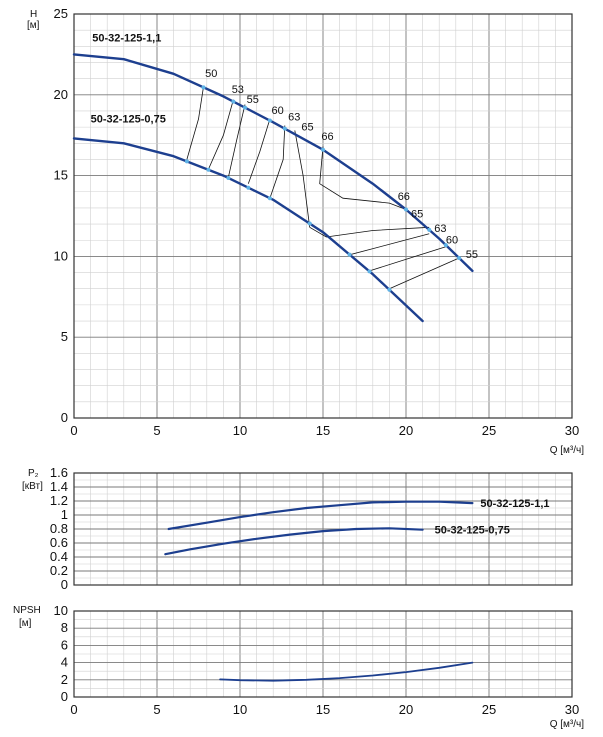  Describe the element at coordinates (59, 542) in the screenshot. I see `y-tick-label: 0.6` at that location.